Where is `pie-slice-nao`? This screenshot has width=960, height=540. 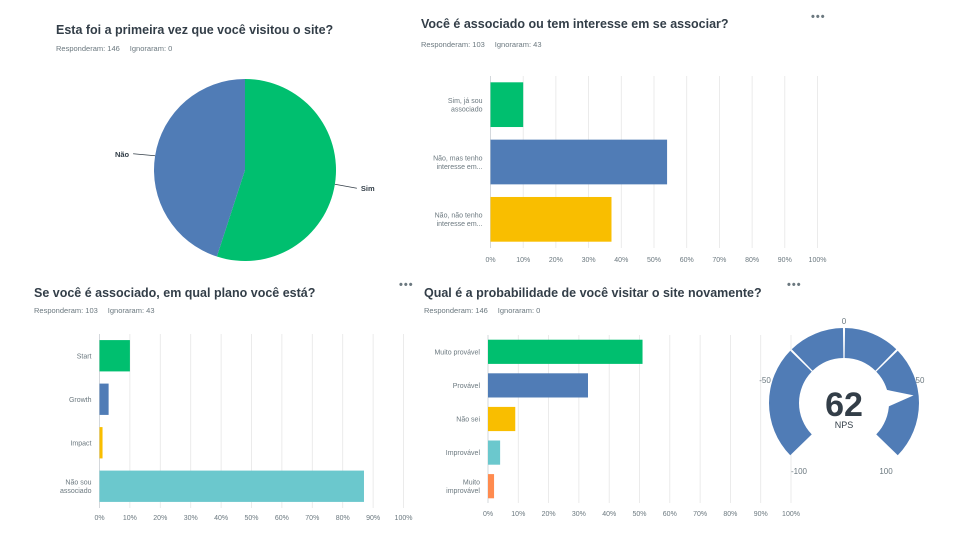 pie-slice-nao is located at coordinates (199, 168).